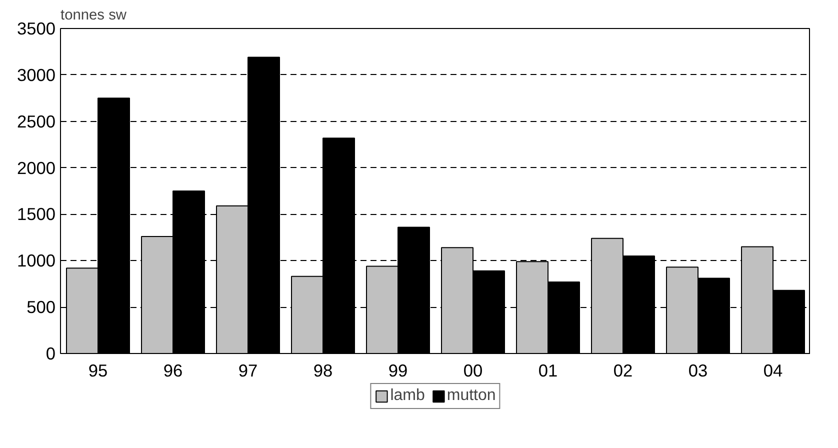  I want to click on y-tick-label: 0, so click(51, 354).